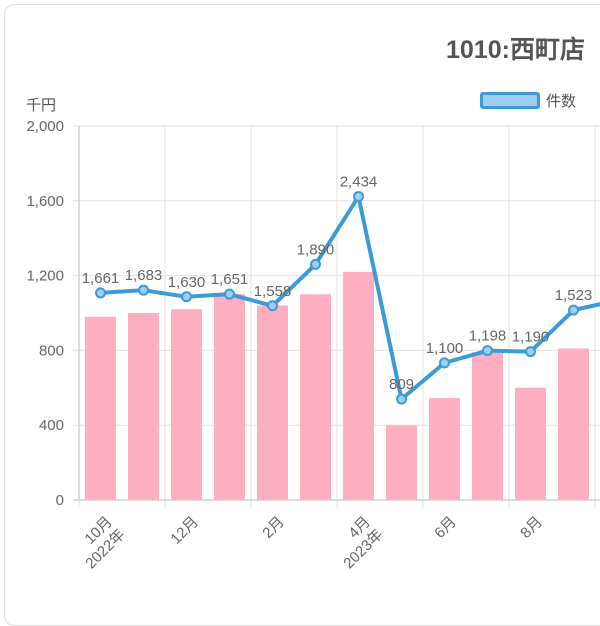  I want to click on data-label: 1,890, so click(316, 249).